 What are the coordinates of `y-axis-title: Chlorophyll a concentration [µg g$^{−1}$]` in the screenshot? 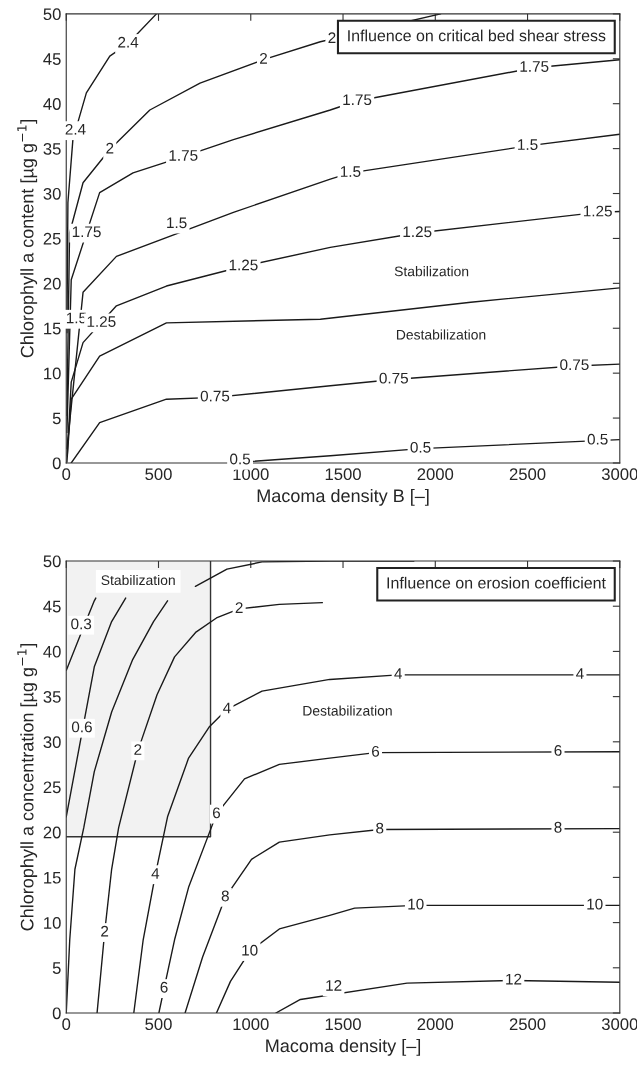 It's located at (27, 787).